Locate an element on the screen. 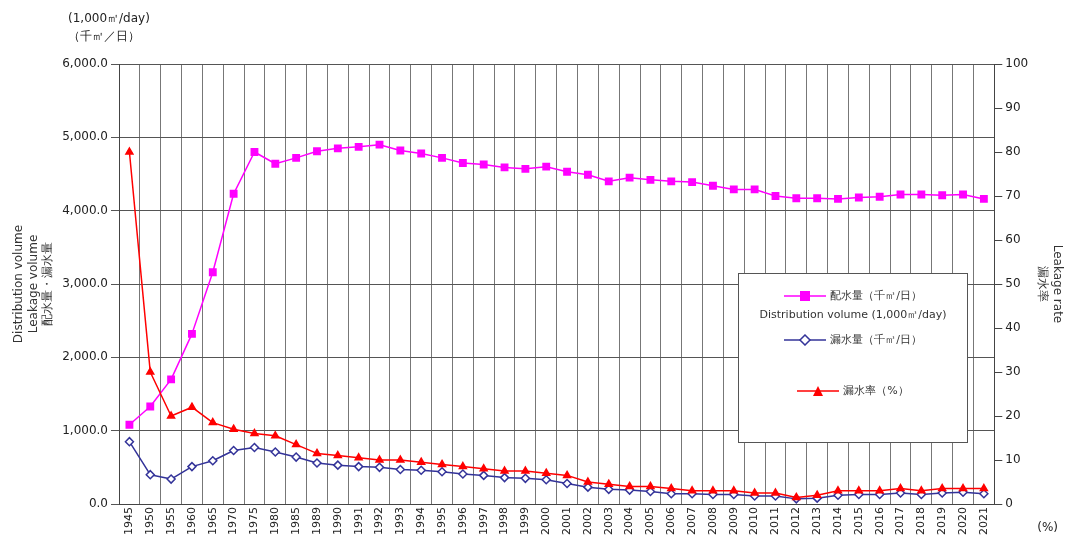 The image size is (1086, 547). x-tick-label: 2016 is located at coordinates (879, 521).